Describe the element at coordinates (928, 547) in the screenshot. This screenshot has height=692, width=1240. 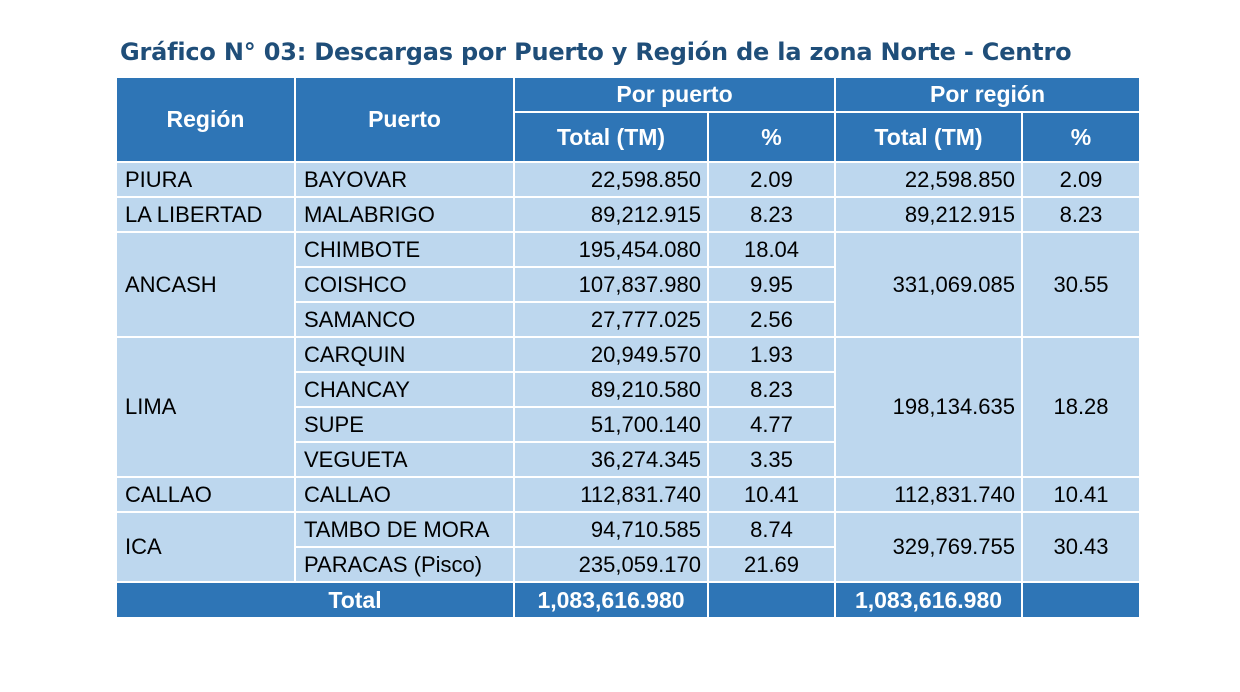
I see `region-total-cell: 329,769.755` at that location.